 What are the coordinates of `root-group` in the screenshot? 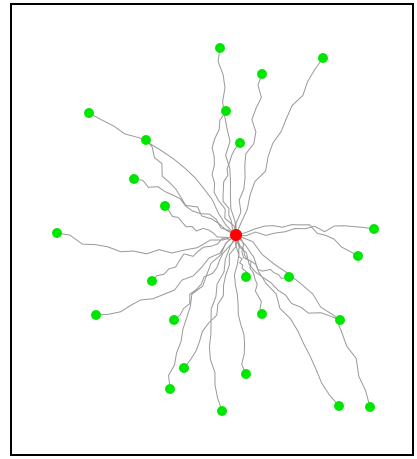 It's located at (236, 235).